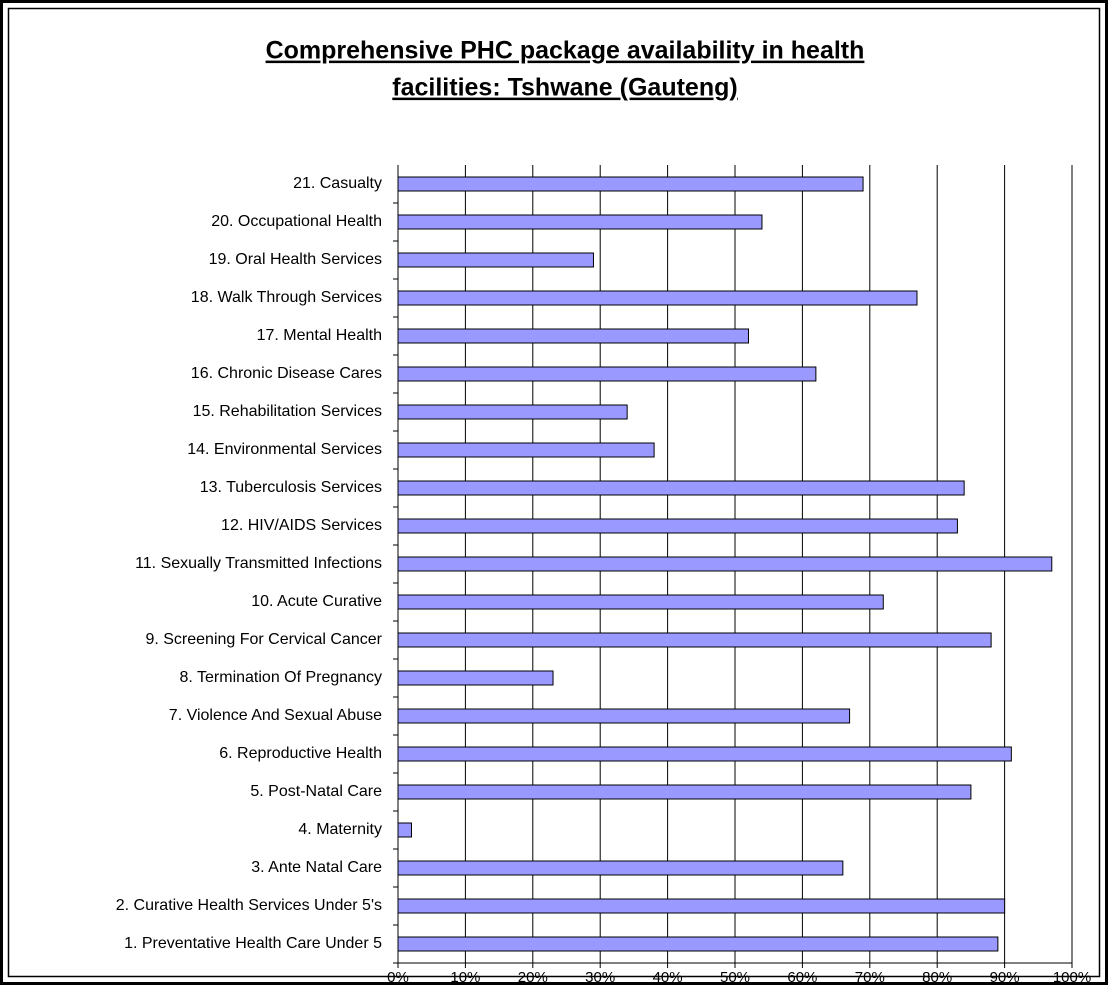 This screenshot has height=985, width=1108. Describe the element at coordinates (337, 183) in the screenshot. I see `y-tick-label: 21. Casualty` at that location.